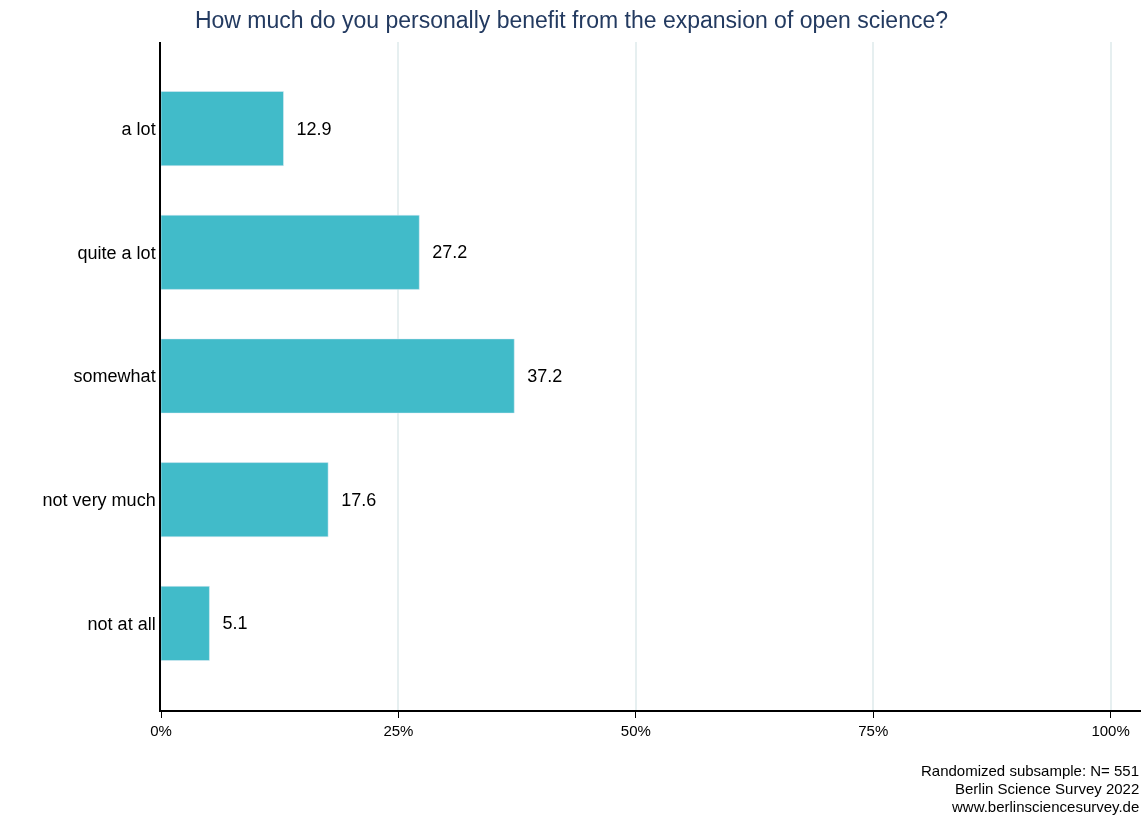 The width and height of the screenshot is (1143, 818). I want to click on data-label: 27.2, so click(445, 252).